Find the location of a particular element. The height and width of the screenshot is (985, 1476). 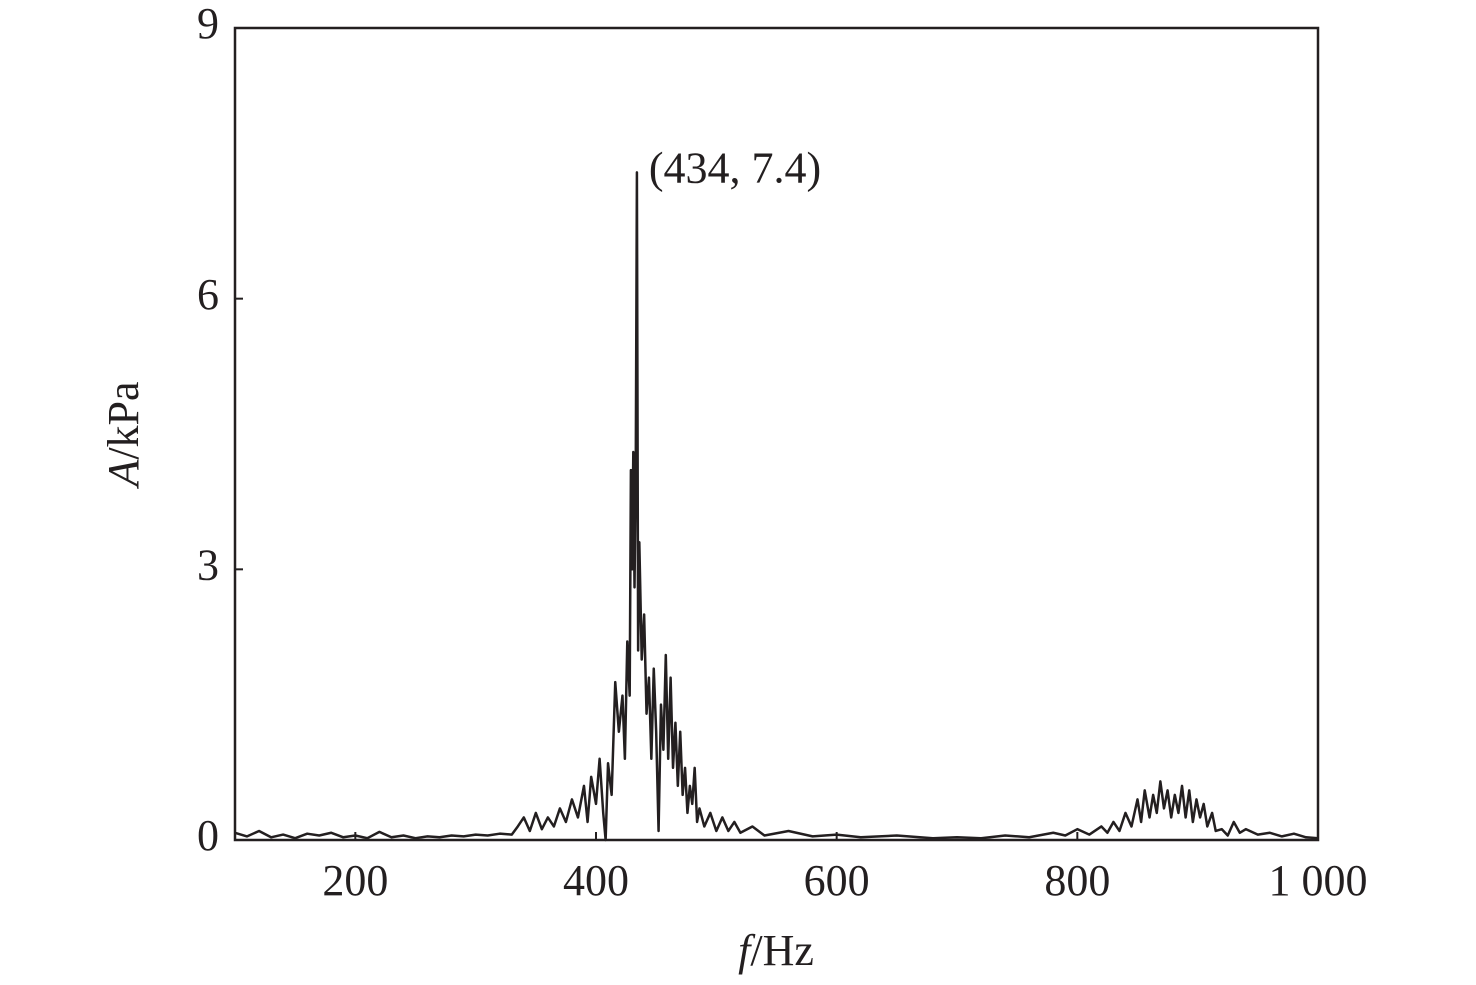

x-tick-label: 400 is located at coordinates (596, 880).